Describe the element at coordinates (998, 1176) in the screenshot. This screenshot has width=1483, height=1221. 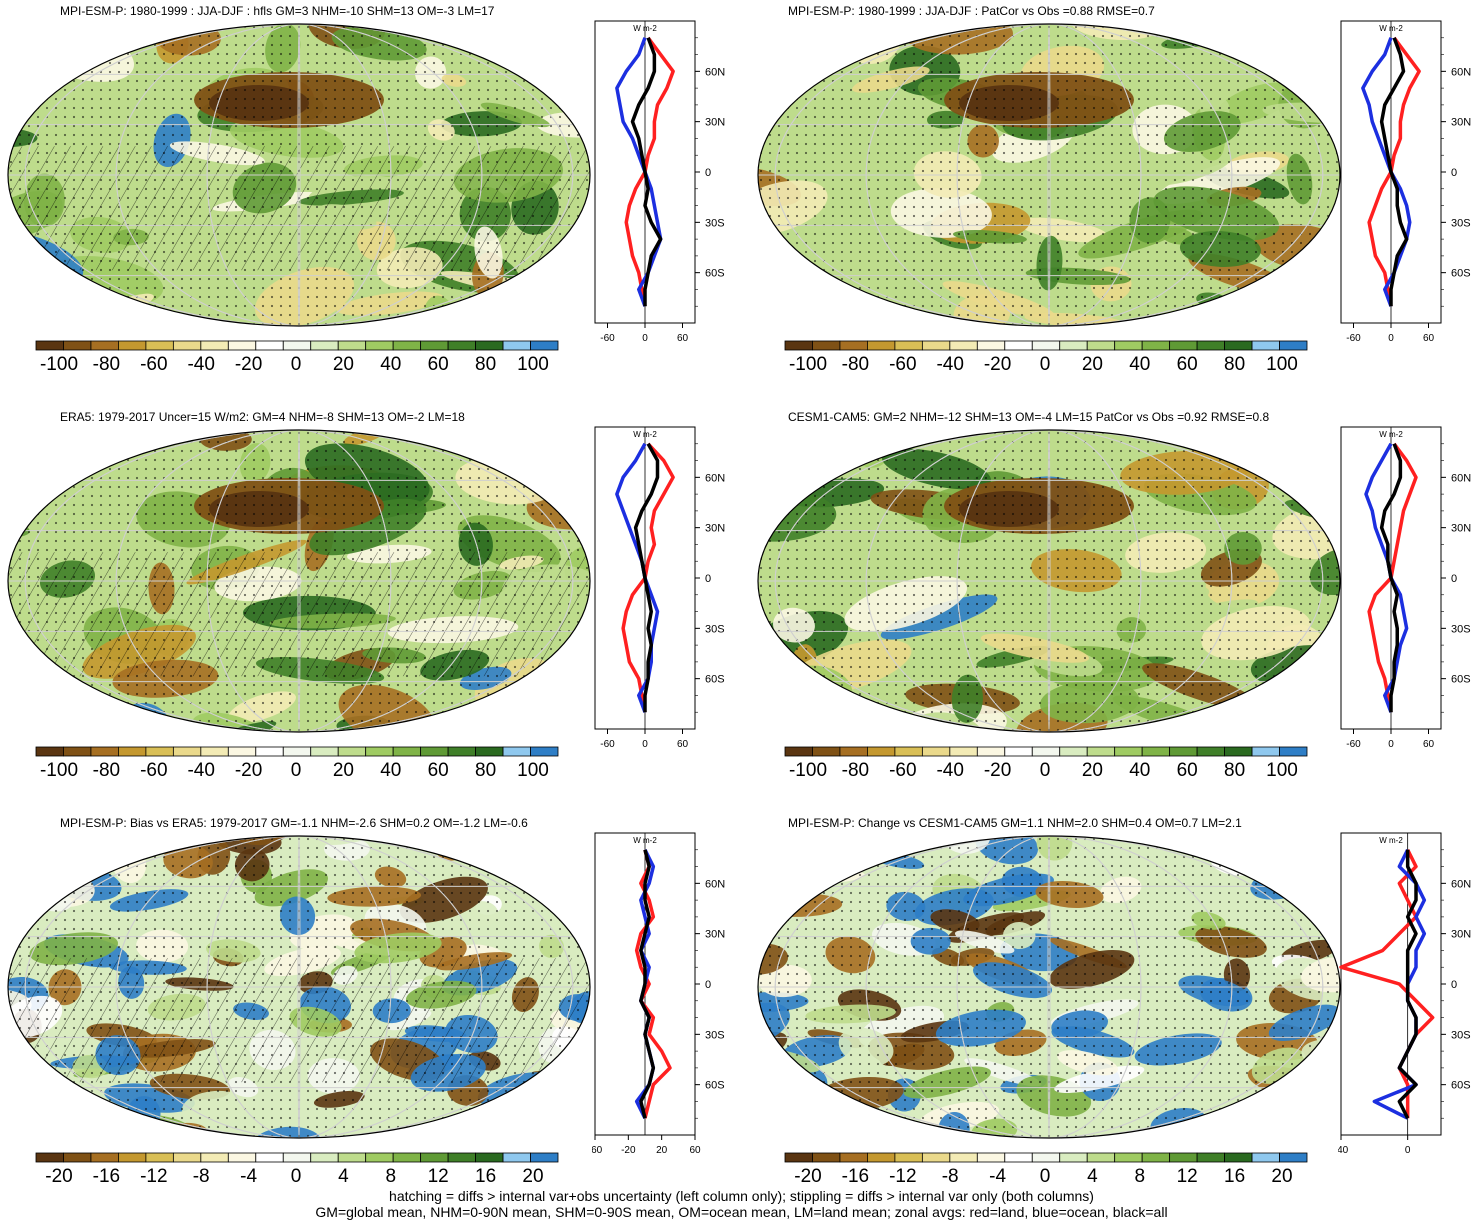
I see `colorbar-tick-label: -4` at that location.